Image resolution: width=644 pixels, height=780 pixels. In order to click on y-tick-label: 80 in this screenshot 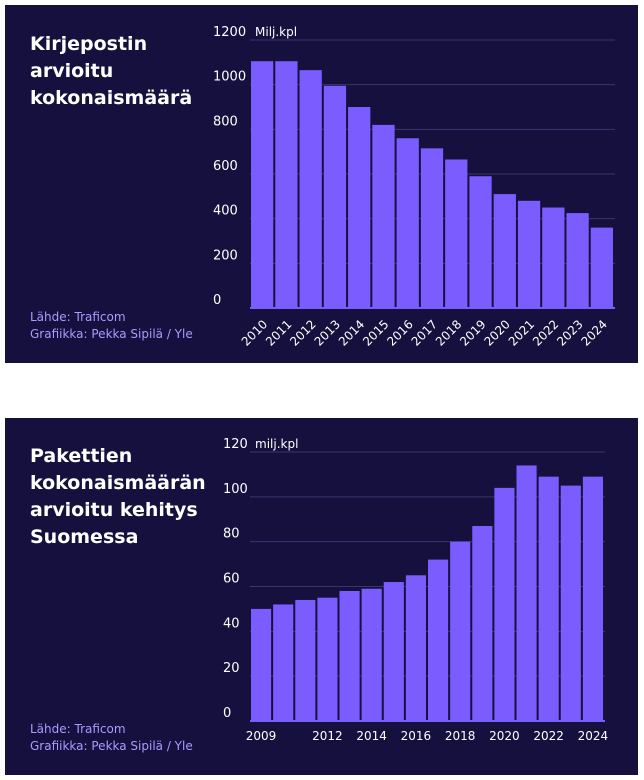, I will do `click(231, 534)`.